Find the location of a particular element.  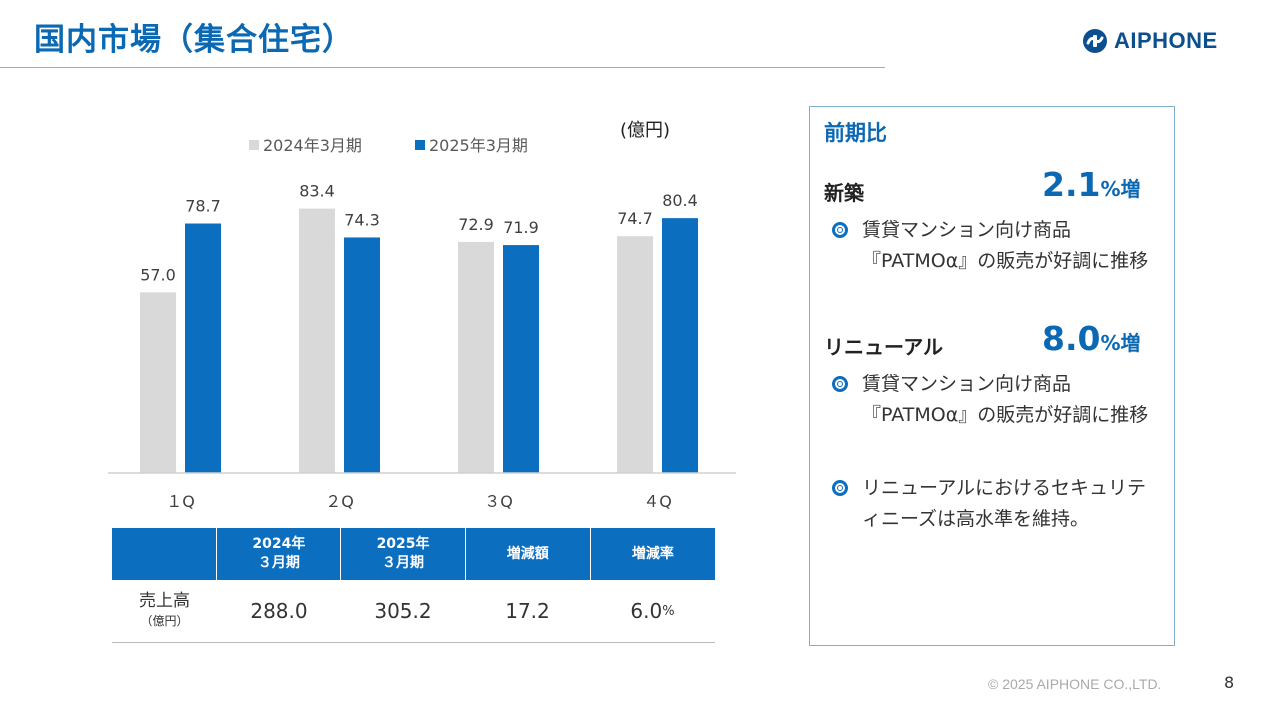

data-label: 80.4 is located at coordinates (680, 200).